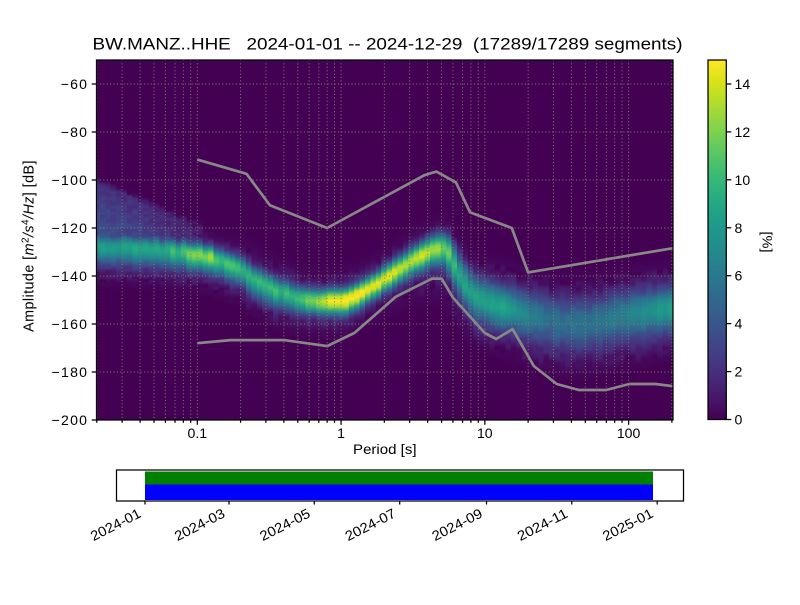 The height and width of the screenshot is (605, 800). I want to click on svg-text: −200, so click(70, 420).